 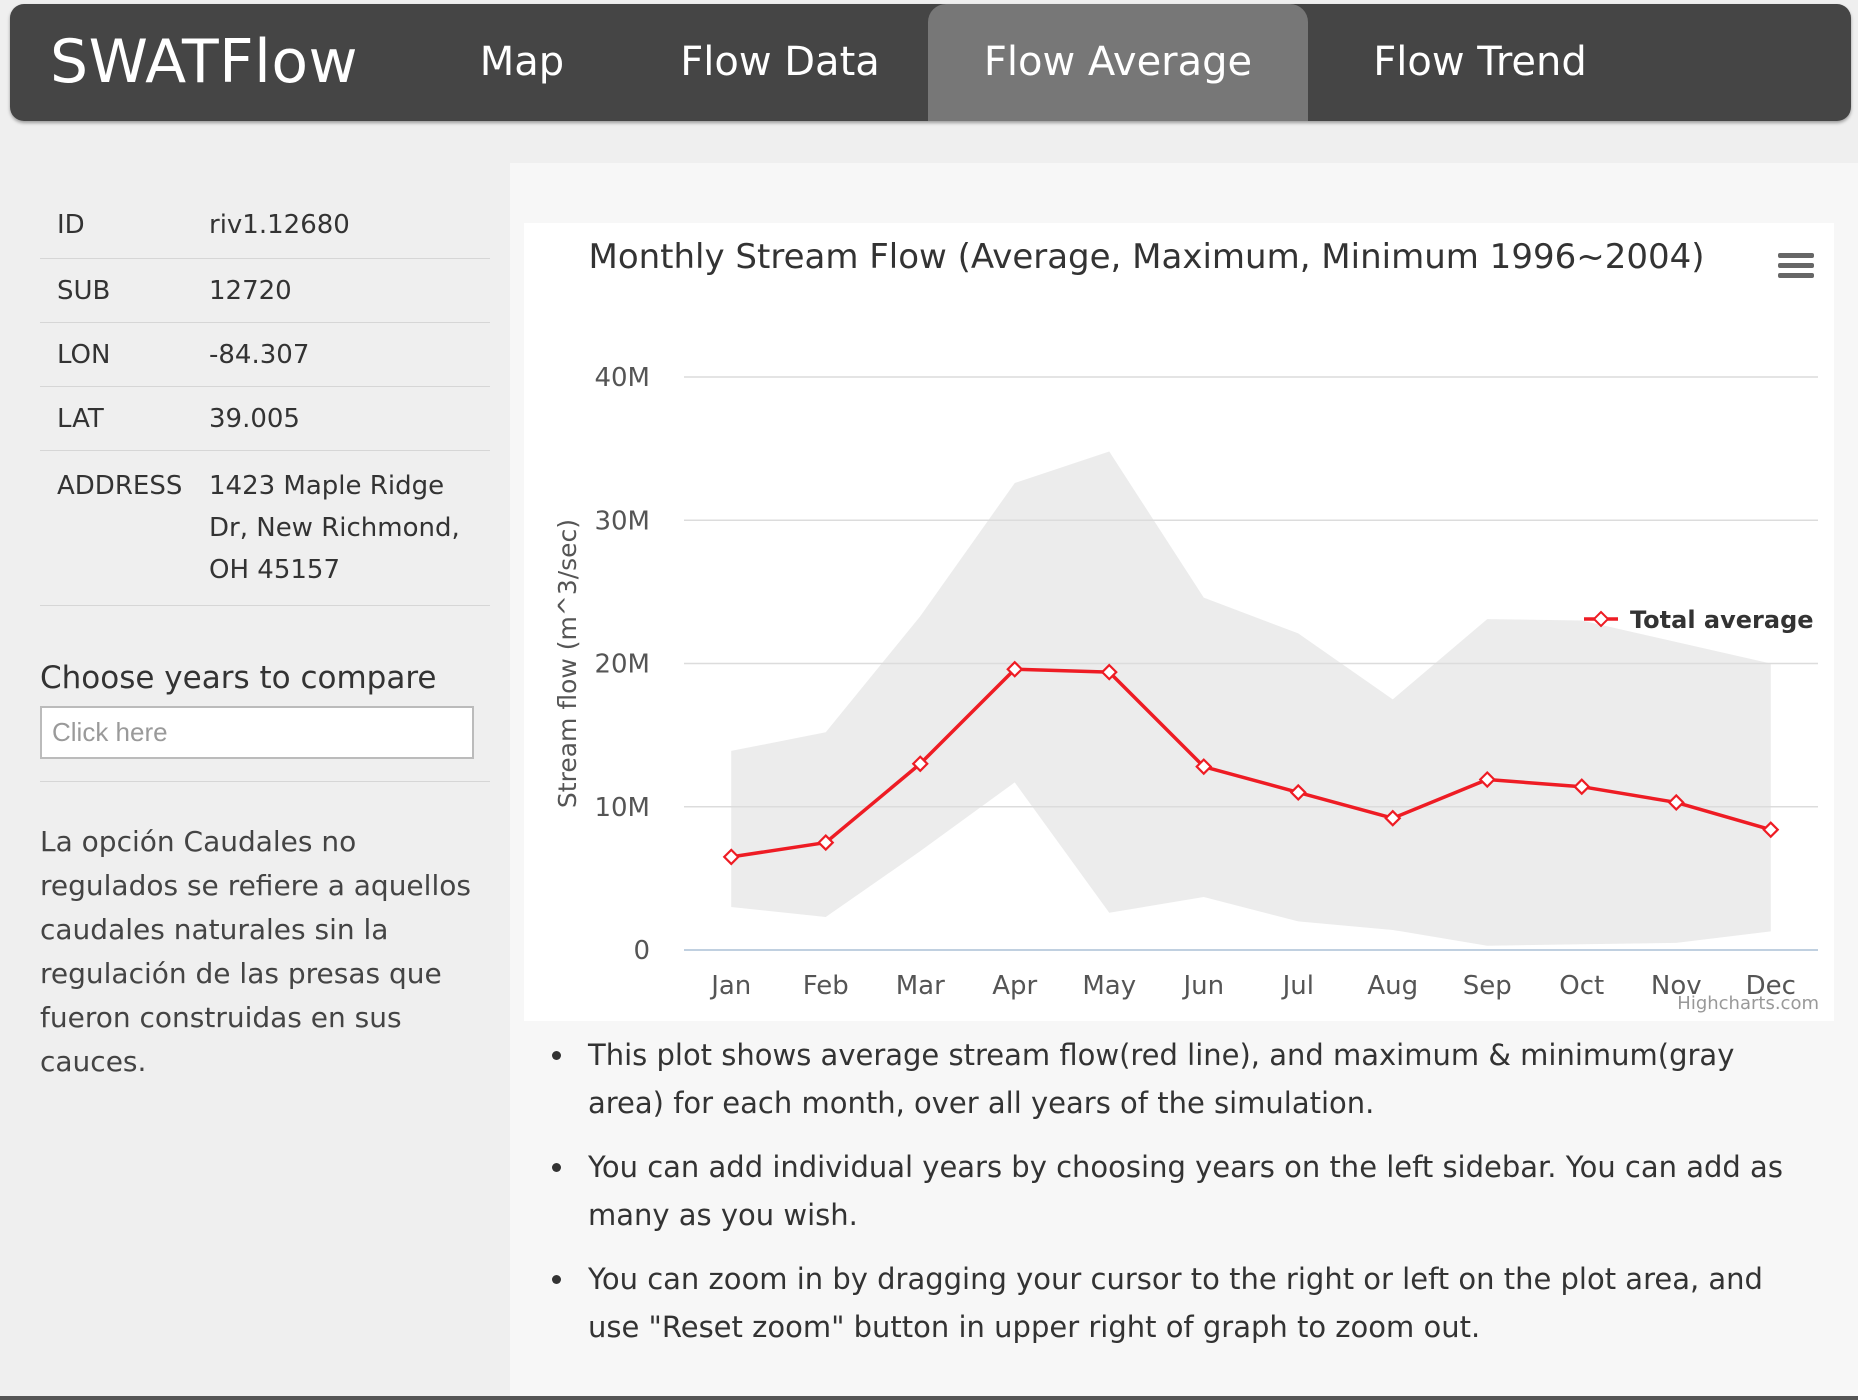 What do you see at coordinates (265, 781) in the screenshot?
I see `sidebar-divider` at bounding box center [265, 781].